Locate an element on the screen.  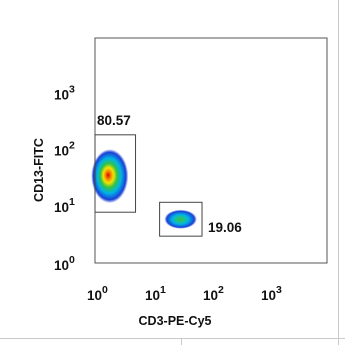
x-tick-label-0: 10⁰ is located at coordinates (97, 293).